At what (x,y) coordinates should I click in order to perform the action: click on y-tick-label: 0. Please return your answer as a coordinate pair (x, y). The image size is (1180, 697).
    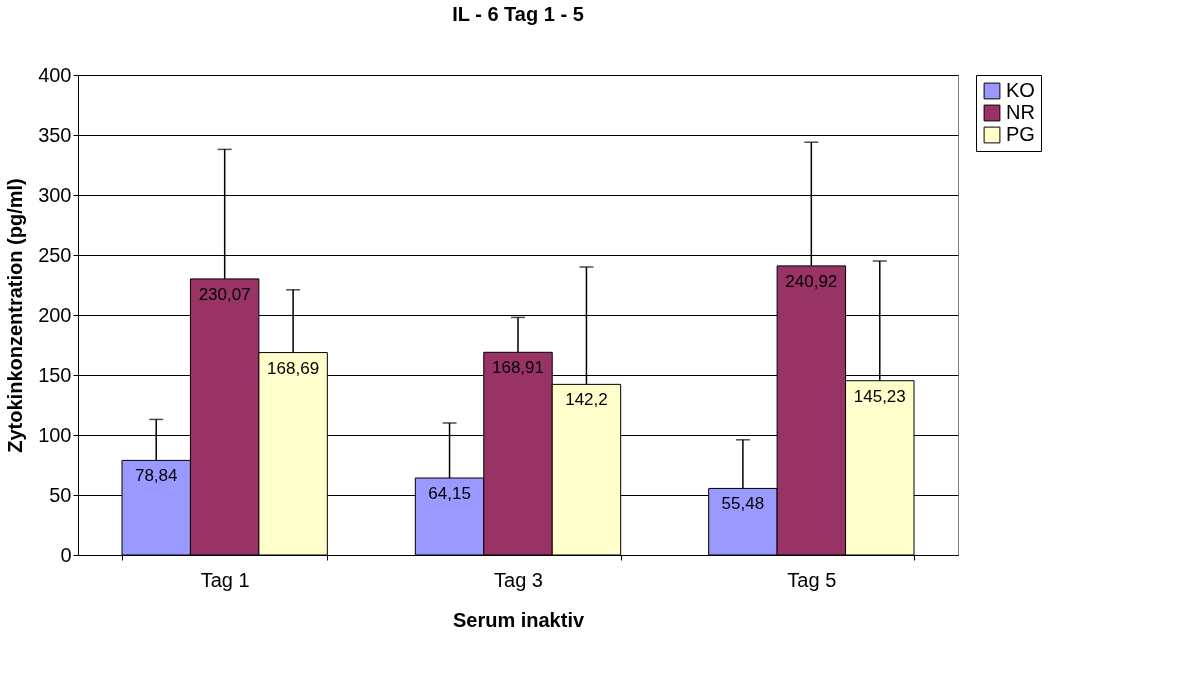
    Looking at the image, I should click on (66, 554).